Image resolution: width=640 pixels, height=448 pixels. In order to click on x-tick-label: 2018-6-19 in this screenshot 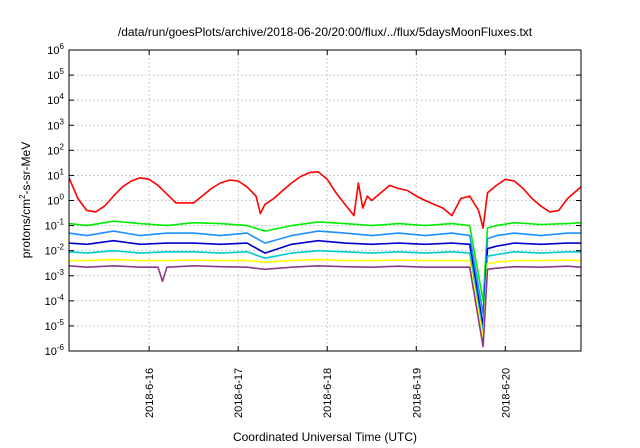, I will do `click(417, 393)`.